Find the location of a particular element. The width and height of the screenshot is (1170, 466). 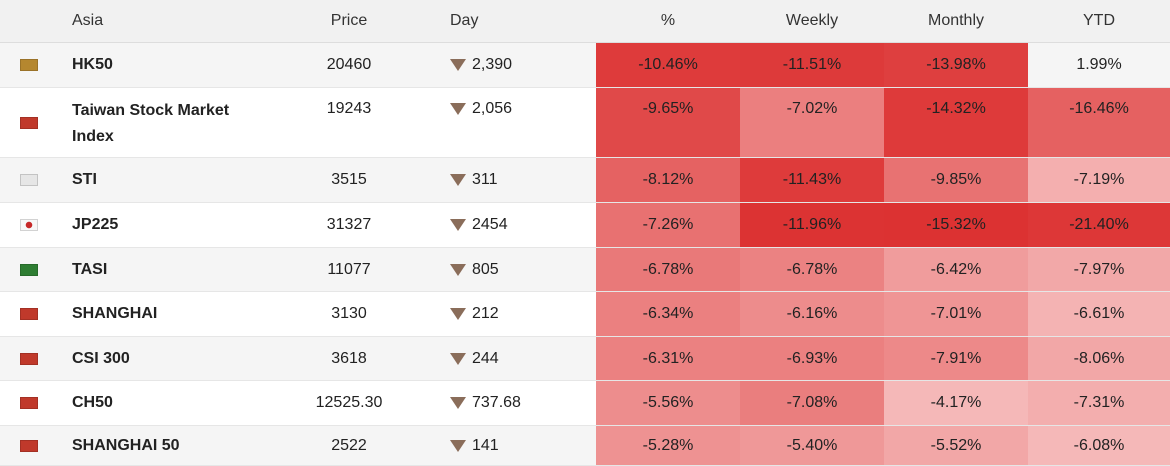

monthly-change: -13.98% is located at coordinates (956, 65).